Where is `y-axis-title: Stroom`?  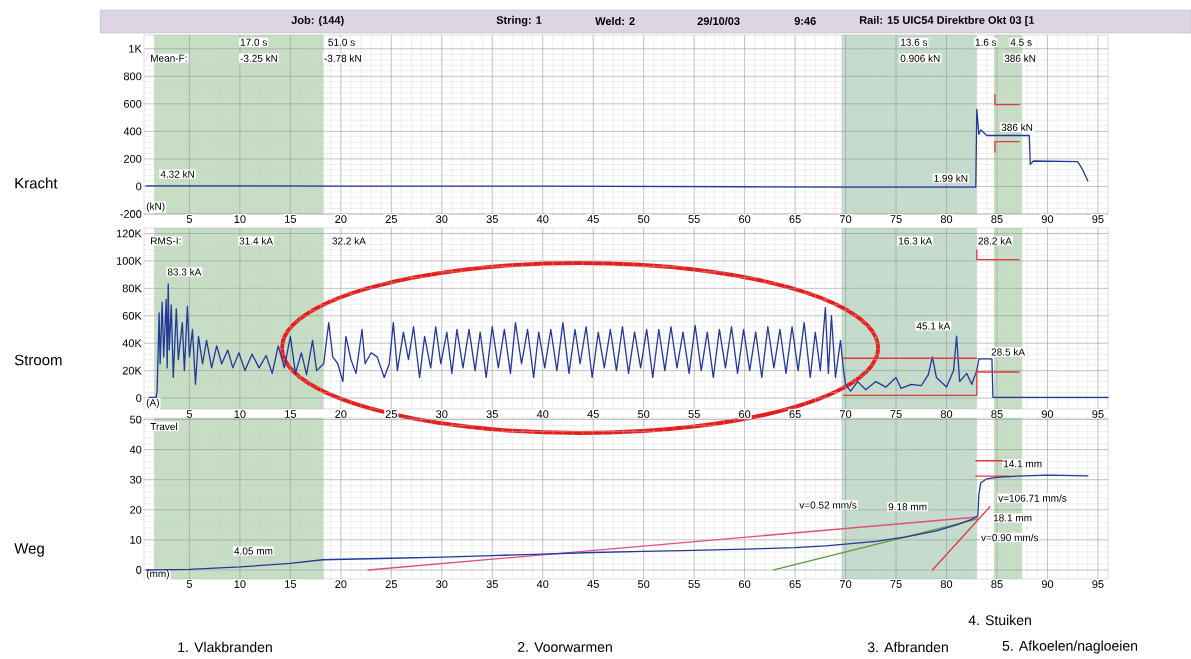
y-axis-title: Stroom is located at coordinates (38, 360).